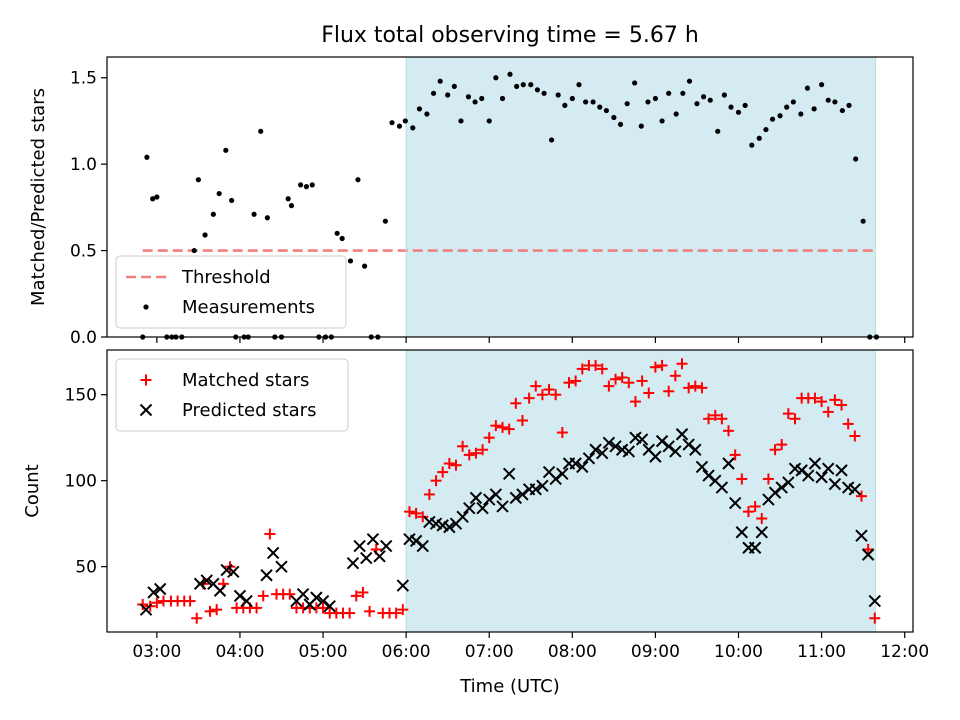 The height and width of the screenshot is (720, 960). I want to click on x-axis-label: Time (UTC), so click(509, 686).